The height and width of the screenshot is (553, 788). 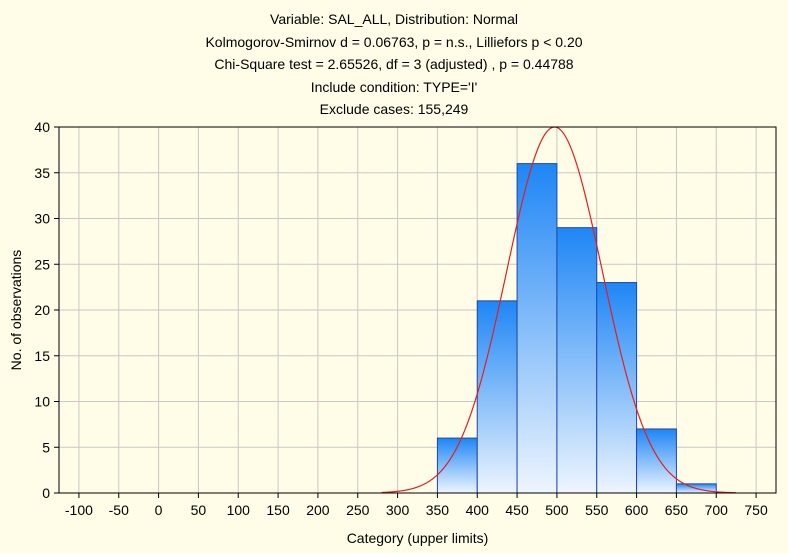 I want to click on y-tick-label: 0, so click(x=46, y=493).